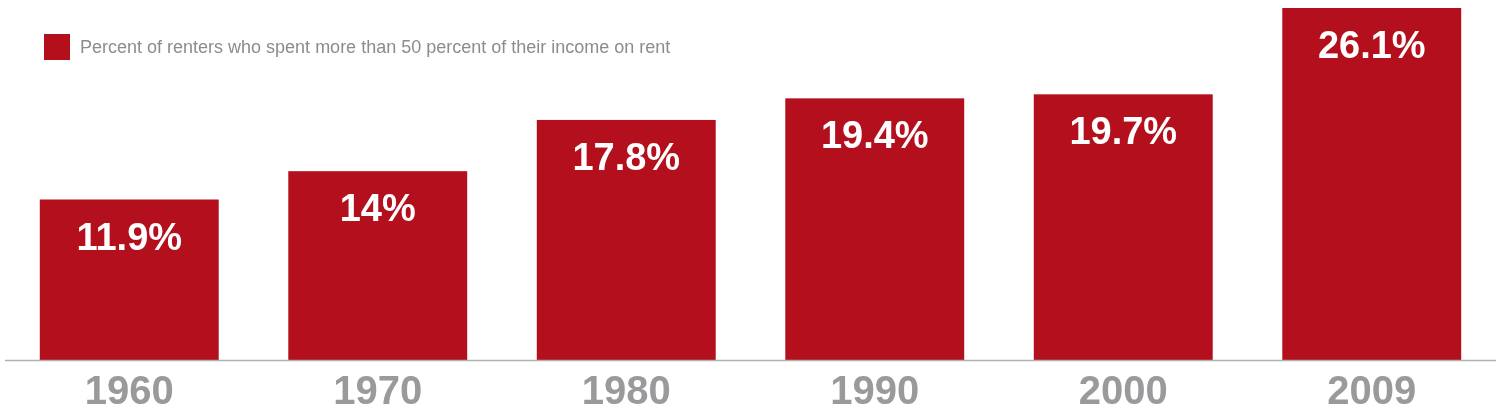 The width and height of the screenshot is (1498, 408). Describe the element at coordinates (1123, 388) in the screenshot. I see `x-tick-label: 2000` at that location.